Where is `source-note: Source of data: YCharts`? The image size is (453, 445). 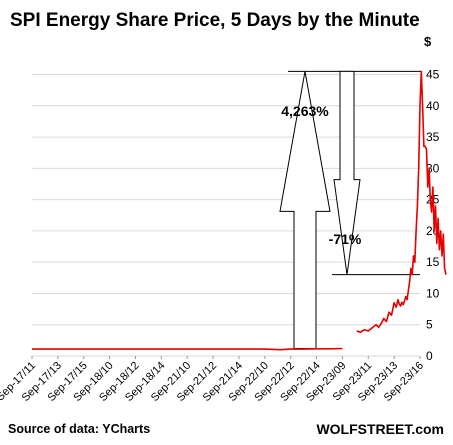
source-note: Source of data: YCharts is located at coordinates (79, 429).